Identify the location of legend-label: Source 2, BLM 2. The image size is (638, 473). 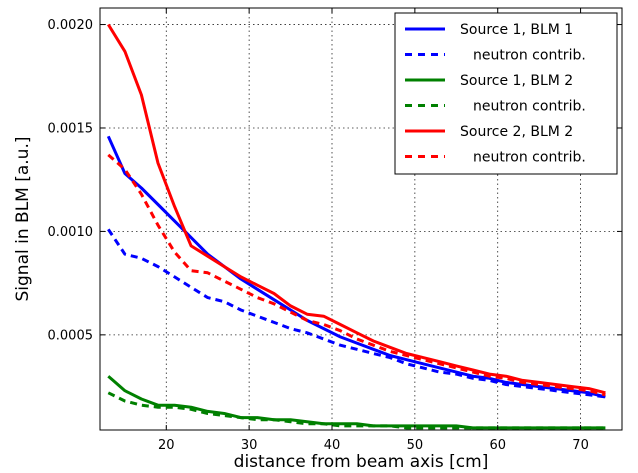
(516, 132).